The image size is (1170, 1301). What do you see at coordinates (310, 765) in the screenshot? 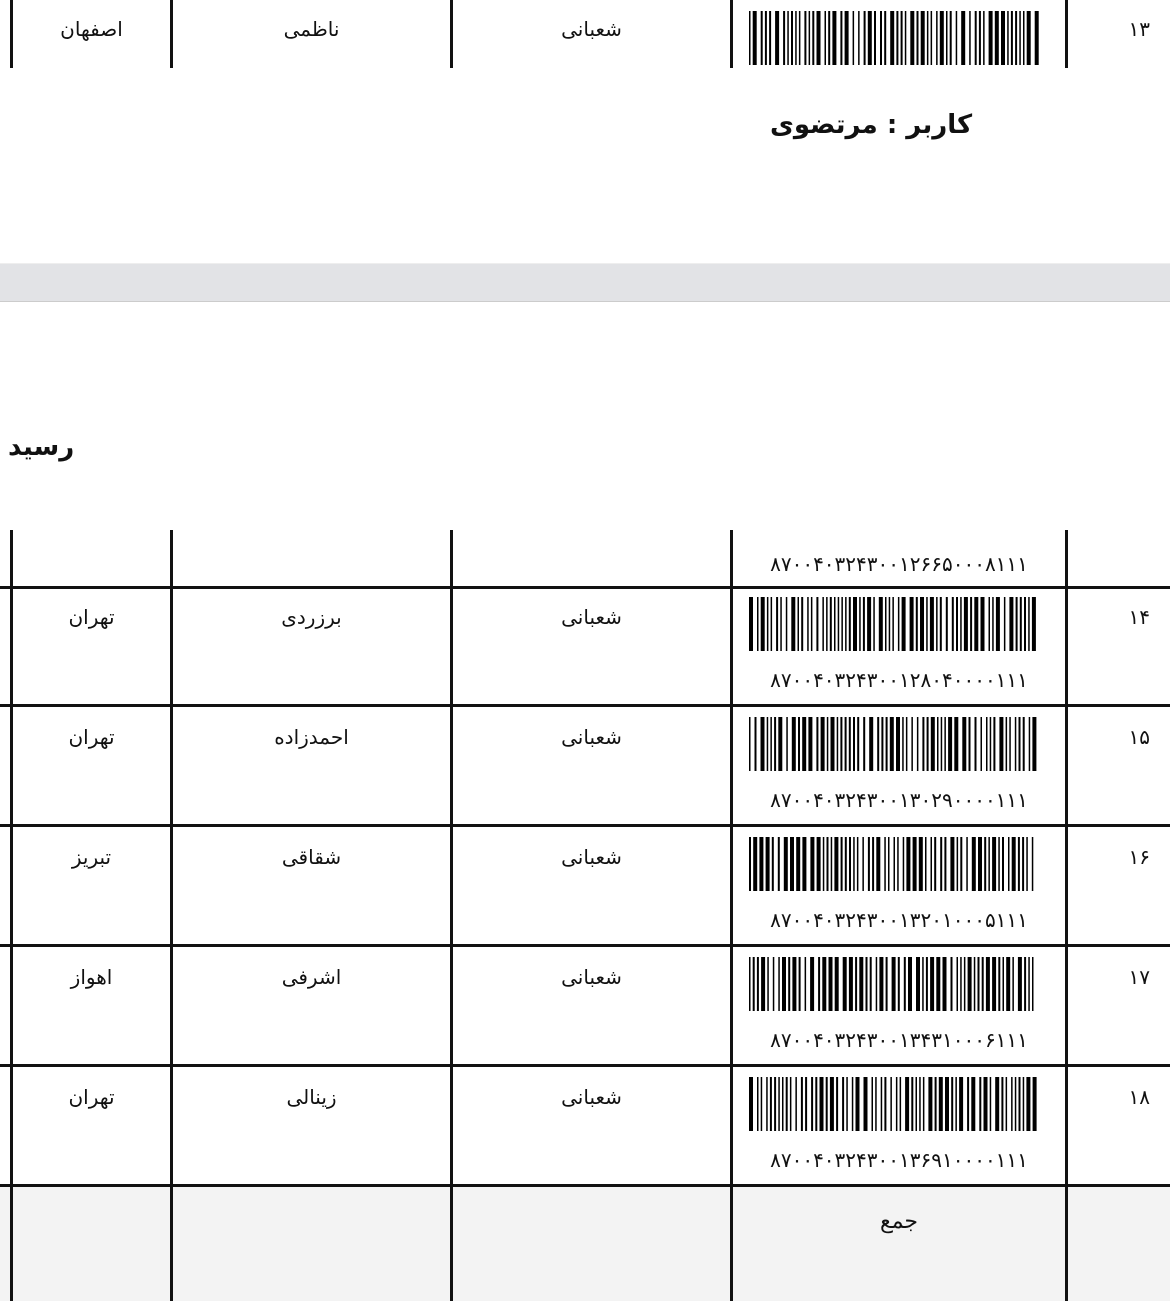
I see `name-cell: احمدزاده` at bounding box center [310, 765].